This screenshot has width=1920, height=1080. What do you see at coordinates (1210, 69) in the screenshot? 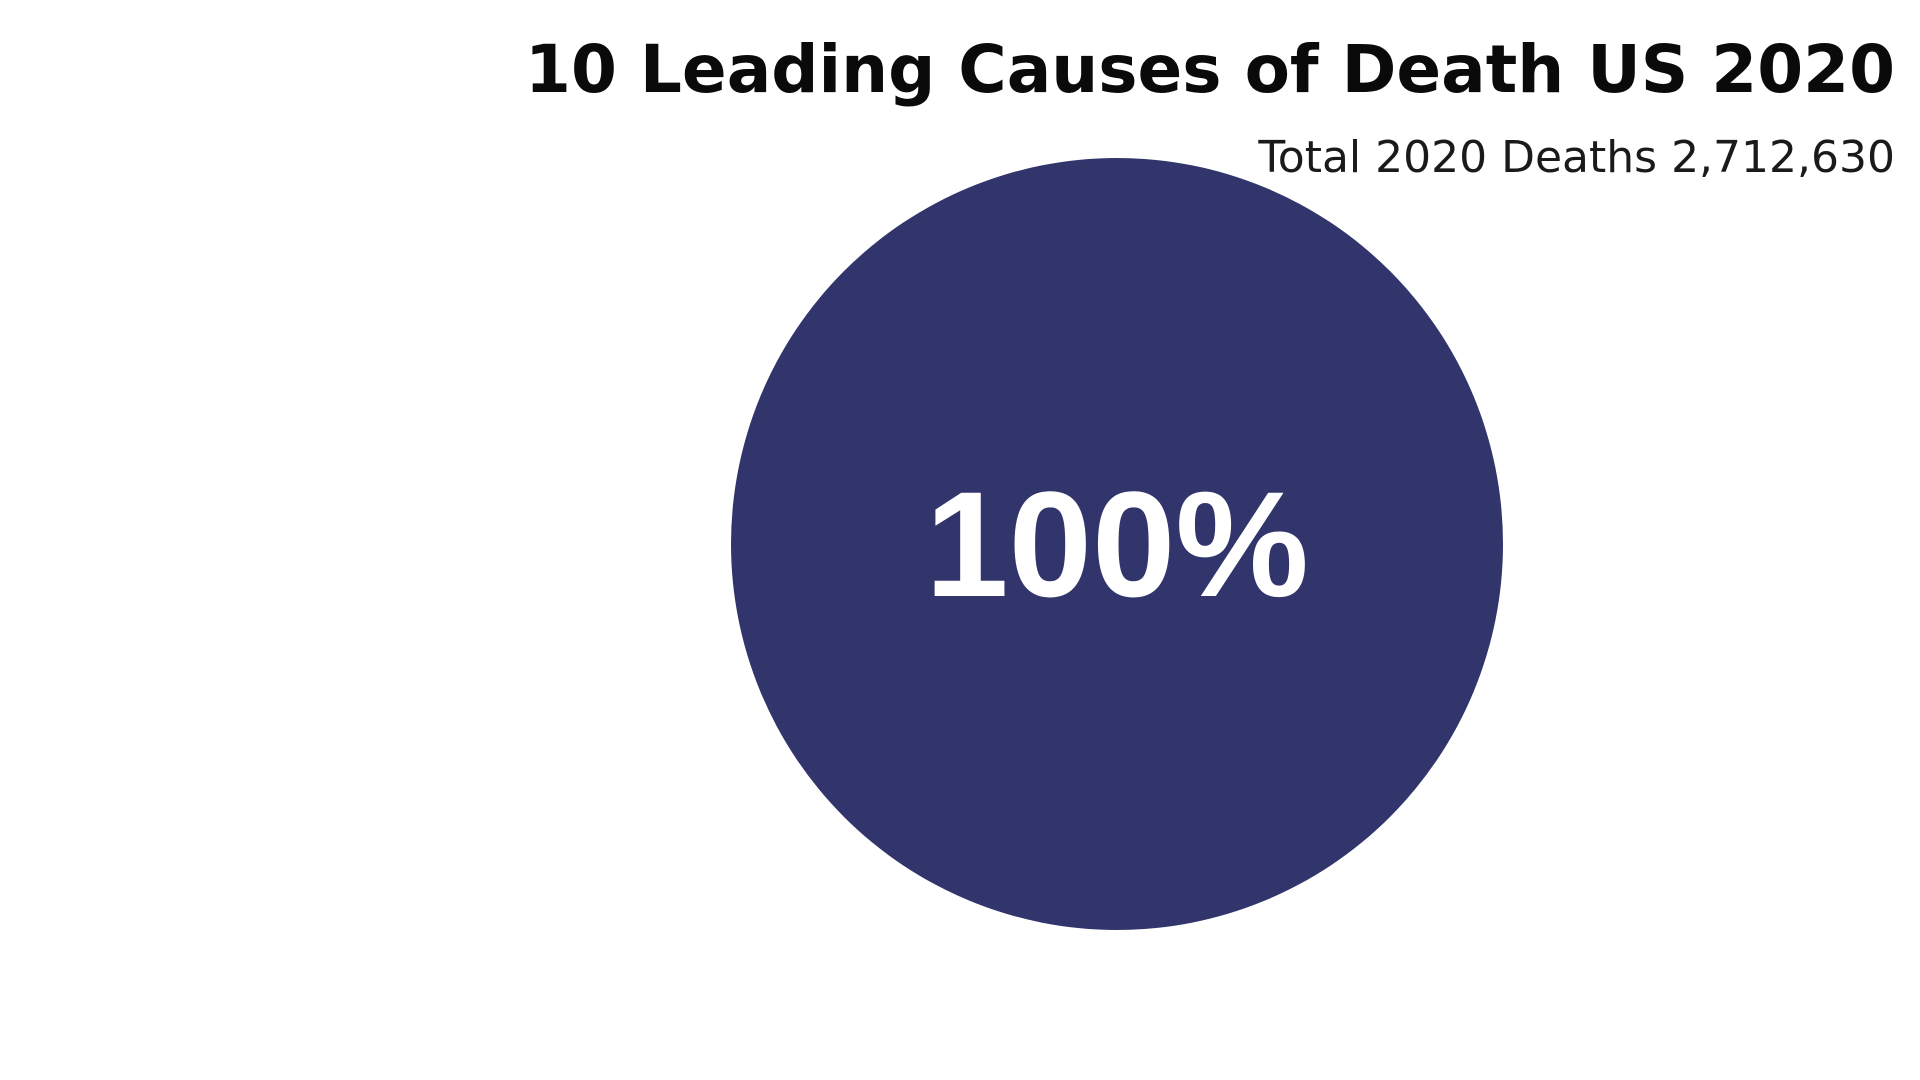
I see `chart-title: 10 Leading Causes of Death US 2020` at bounding box center [1210, 69].